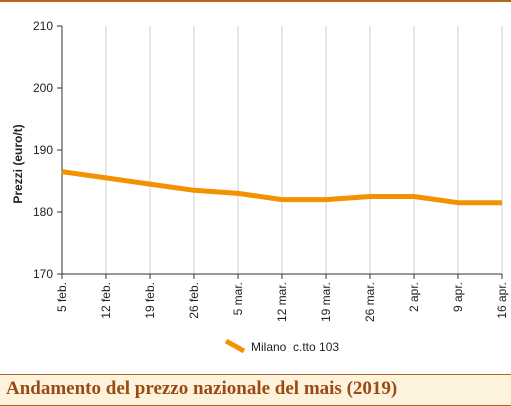 This screenshot has width=511, height=406. Describe the element at coordinates (282, 302) in the screenshot. I see `x-tick-label: 12 mar.` at that location.